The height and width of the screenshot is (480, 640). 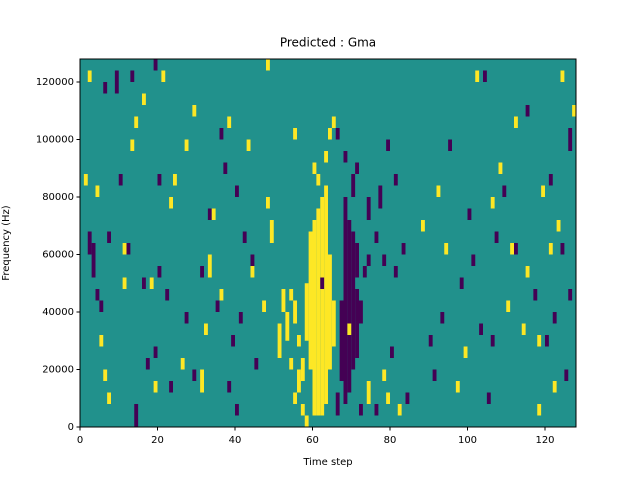 I want to click on y-tick-label: 120000, so click(x=55, y=82).